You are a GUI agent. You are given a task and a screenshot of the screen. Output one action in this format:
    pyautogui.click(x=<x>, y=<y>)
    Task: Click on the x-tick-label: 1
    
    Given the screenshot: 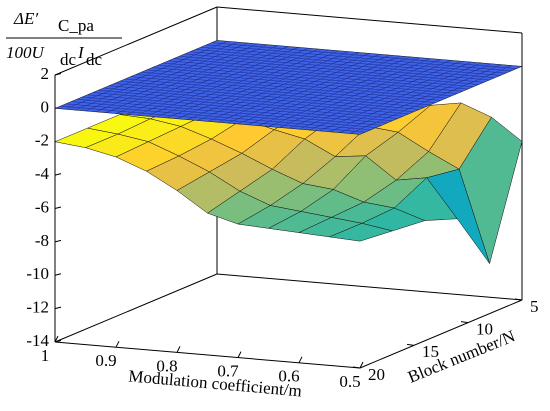 What is the action you would take?
    pyautogui.click(x=45, y=355)
    